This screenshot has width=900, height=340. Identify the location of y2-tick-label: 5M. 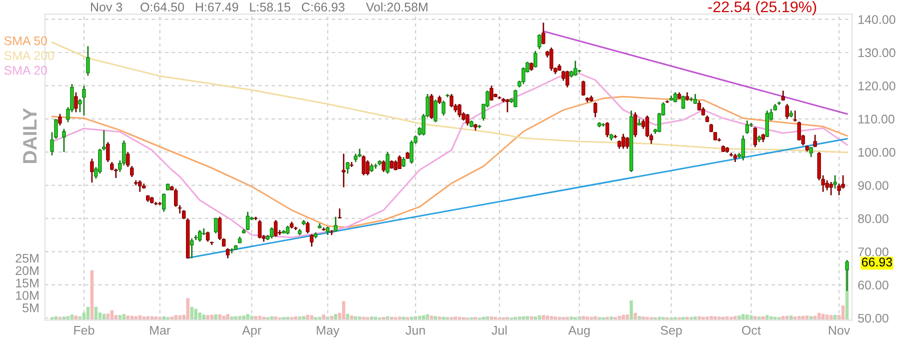
(30, 308).